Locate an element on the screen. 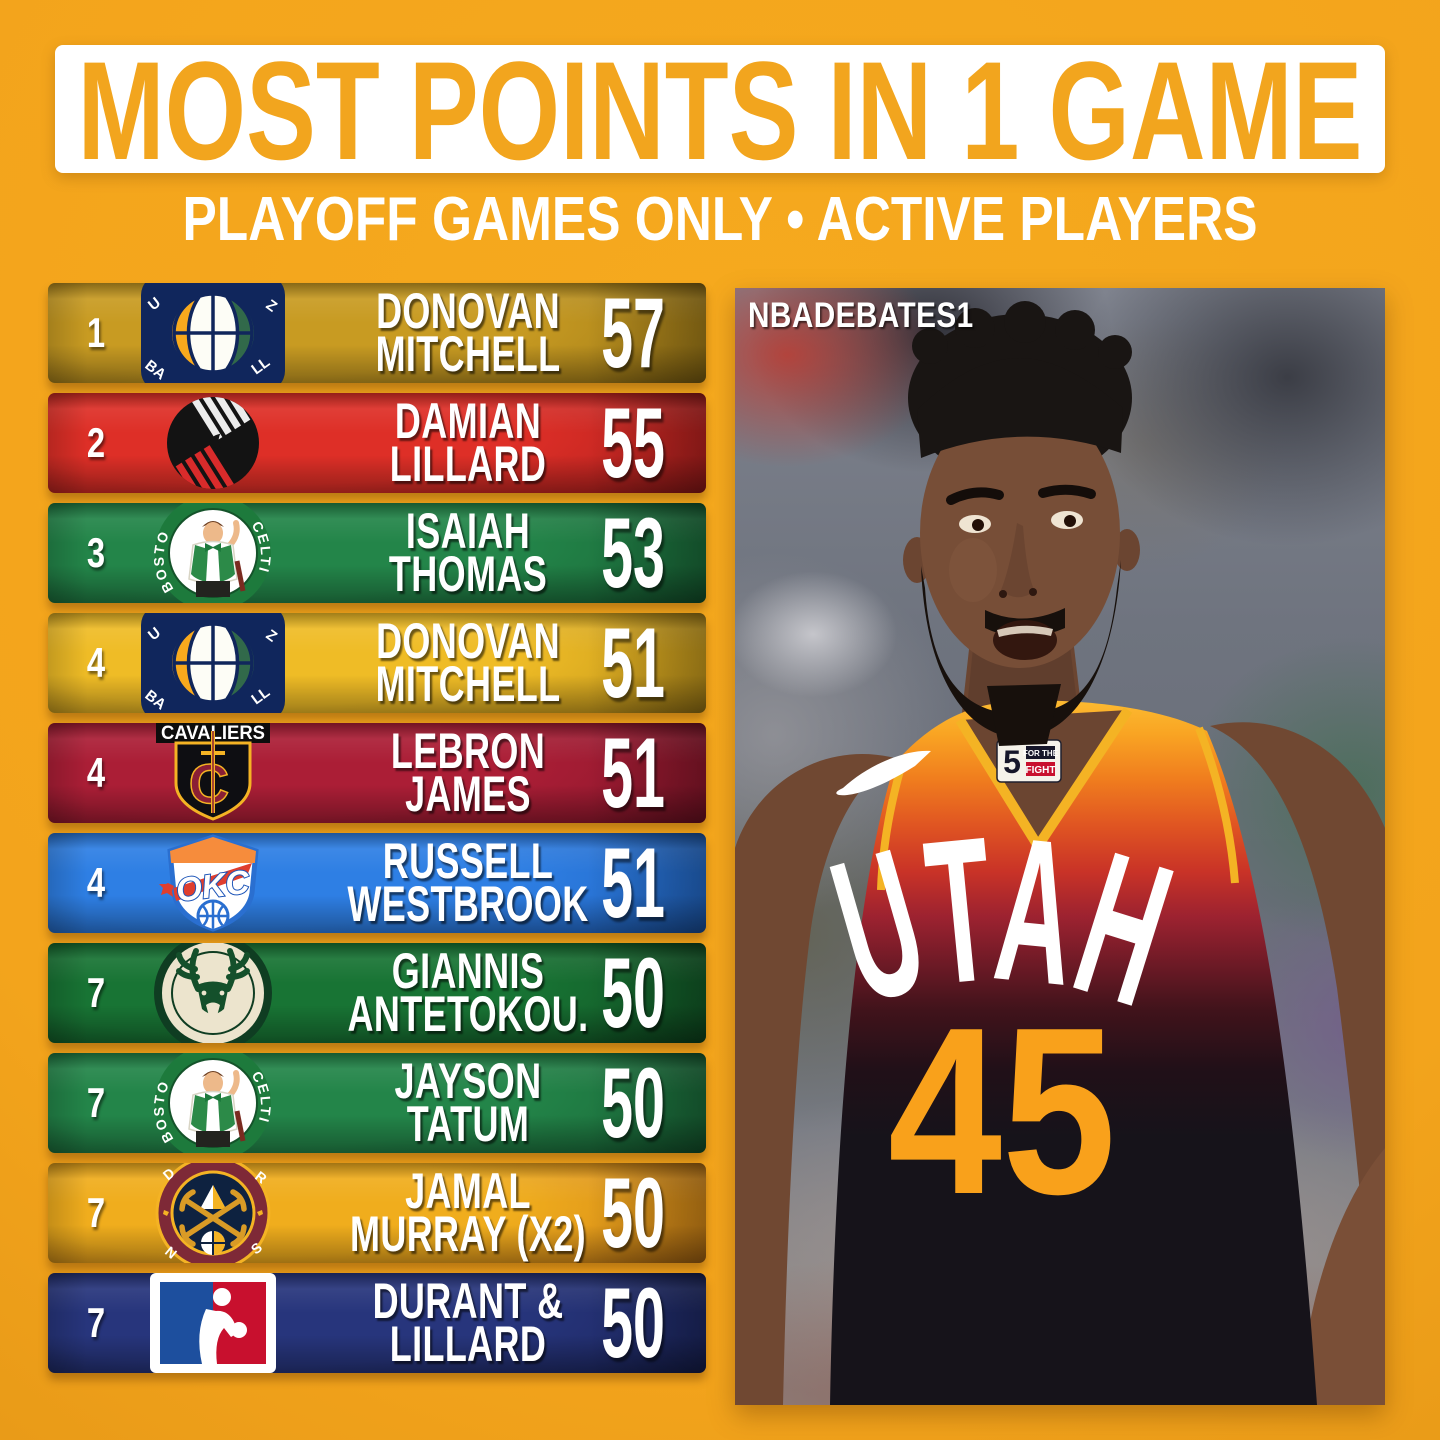 The image size is (1440, 1440). leaderboard-row: 7 GIANNIS ANTETOKOU. 50 is located at coordinates (377, 993).